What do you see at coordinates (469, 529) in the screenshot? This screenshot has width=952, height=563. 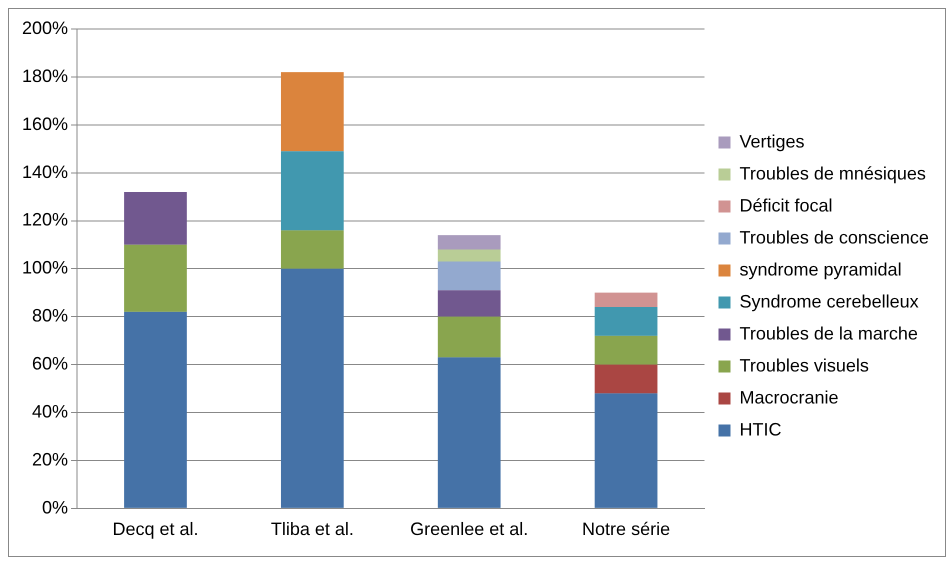 I see `x-tick-label: Greenlee et al.` at bounding box center [469, 529].